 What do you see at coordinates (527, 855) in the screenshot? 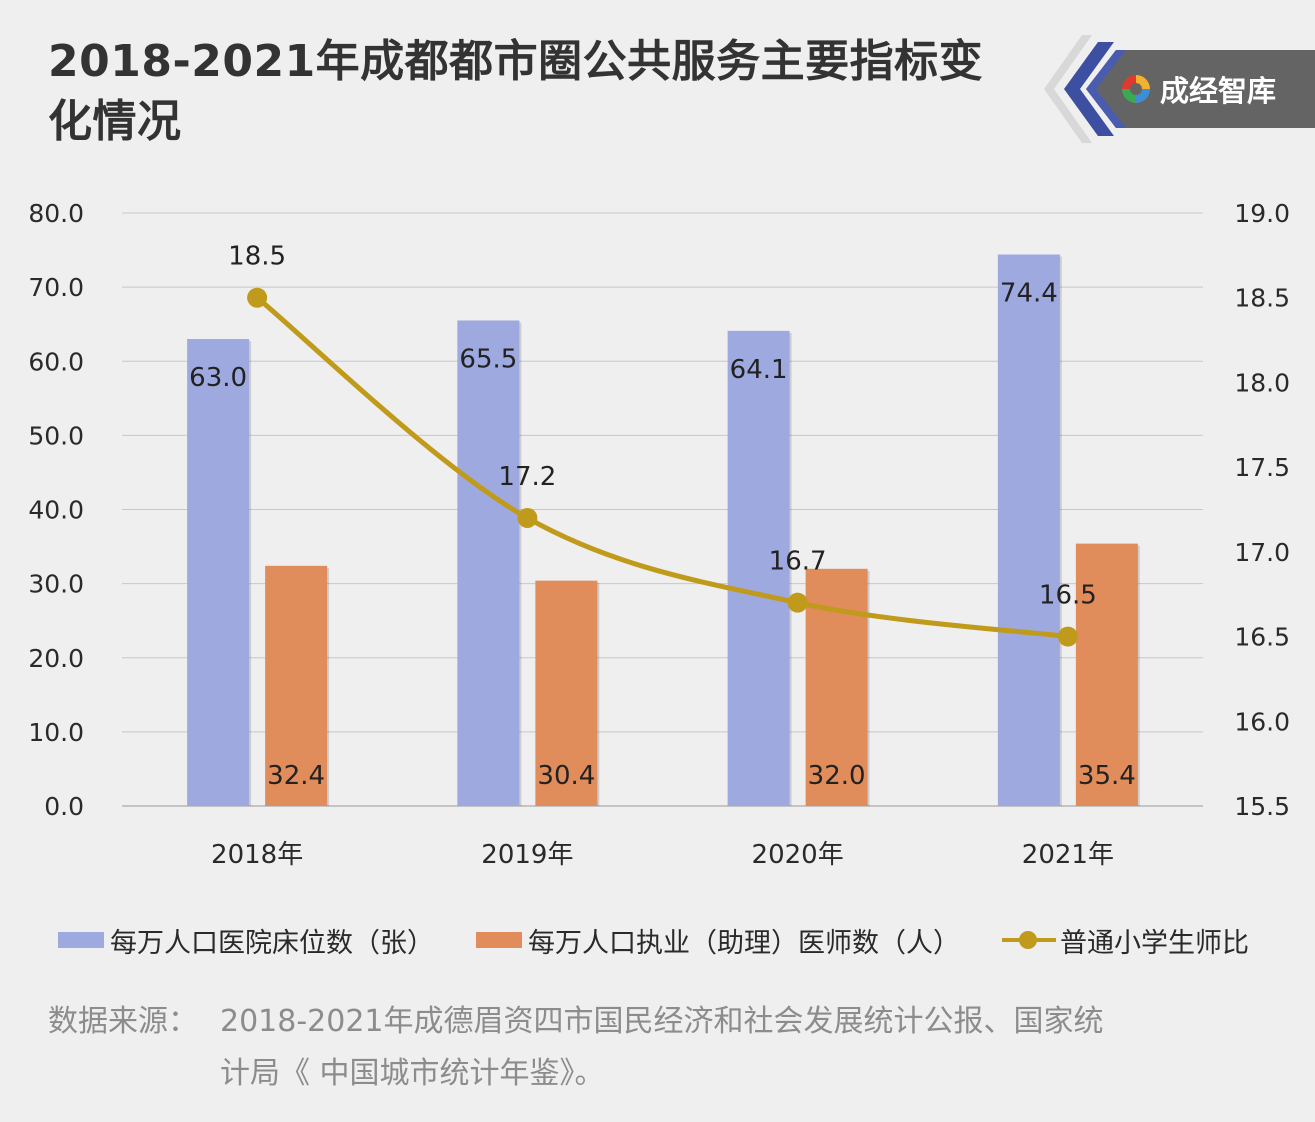
I see `category-label: 2019年` at bounding box center [527, 855].